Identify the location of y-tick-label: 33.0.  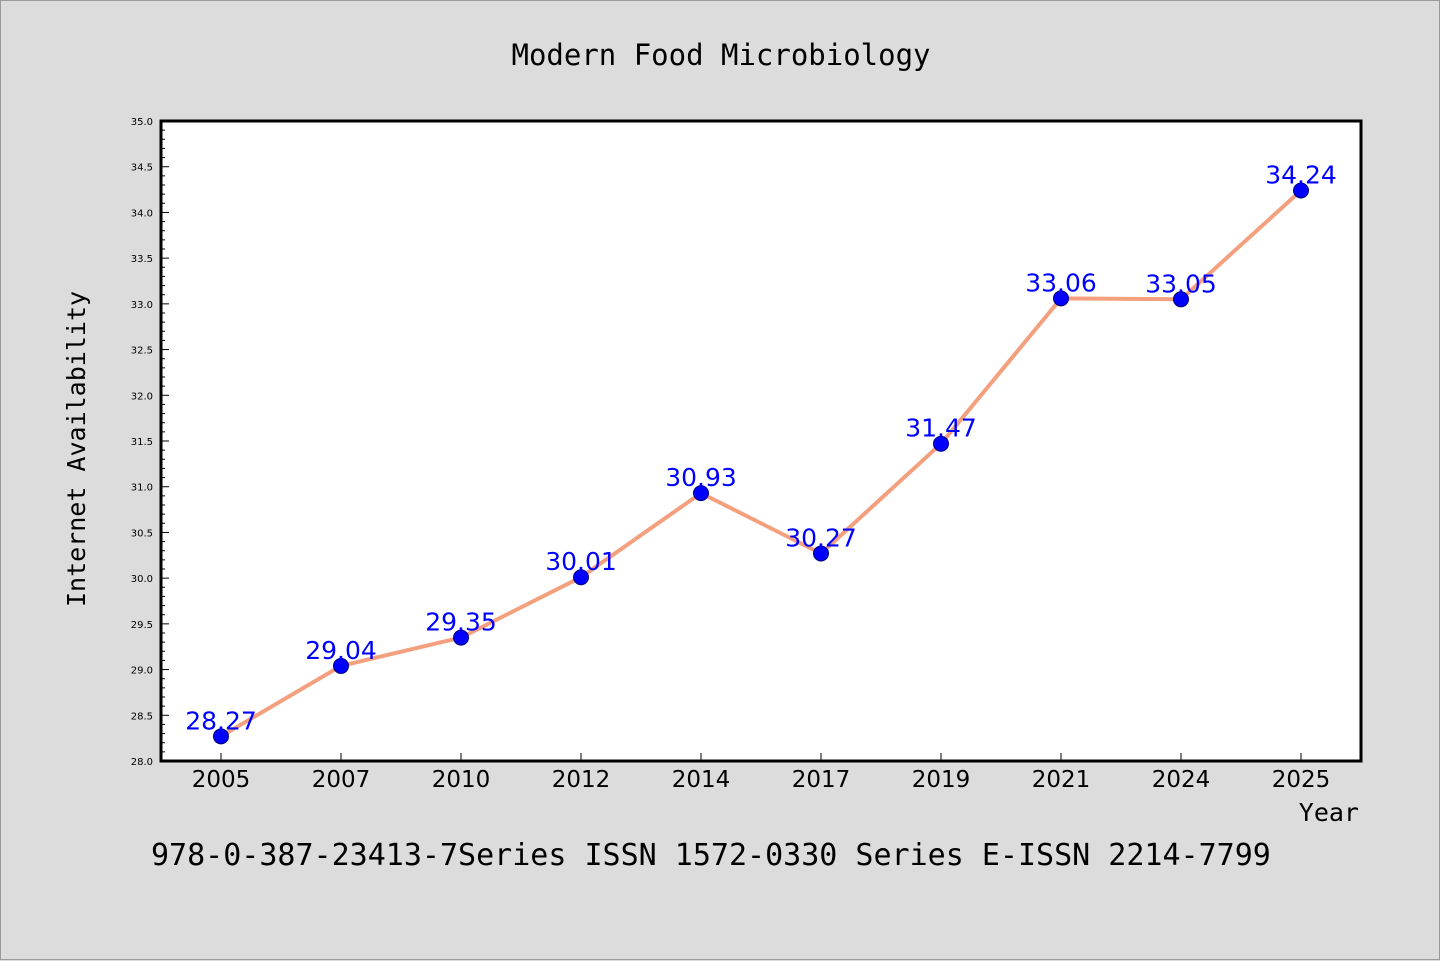
(142, 305).